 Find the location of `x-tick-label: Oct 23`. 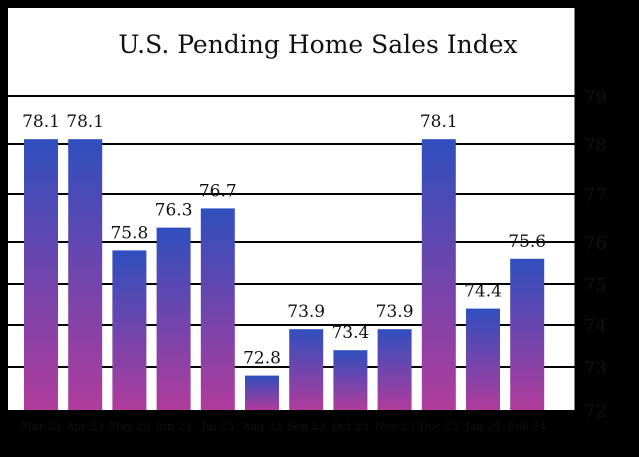

x-tick-label: Oct 23 is located at coordinates (350, 426).